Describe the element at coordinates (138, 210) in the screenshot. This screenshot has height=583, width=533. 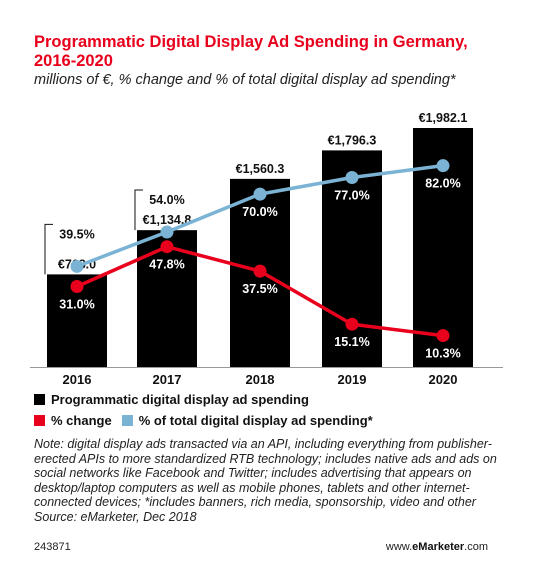
I see `leader-bracket-2017` at that location.